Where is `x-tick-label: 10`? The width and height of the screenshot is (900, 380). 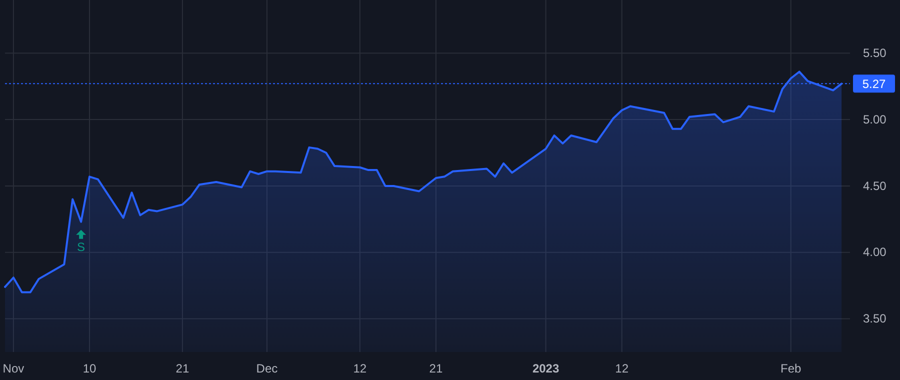 x-tick-label: 10 is located at coordinates (89, 369).